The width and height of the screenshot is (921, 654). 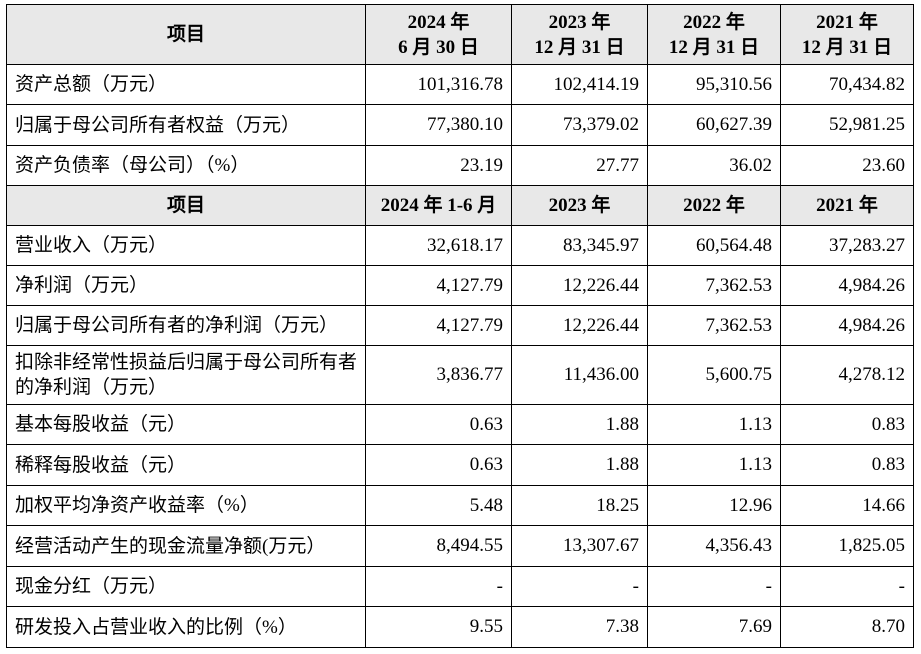 What do you see at coordinates (438, 627) in the screenshot?
I see `value-cell: 9.55` at bounding box center [438, 627].